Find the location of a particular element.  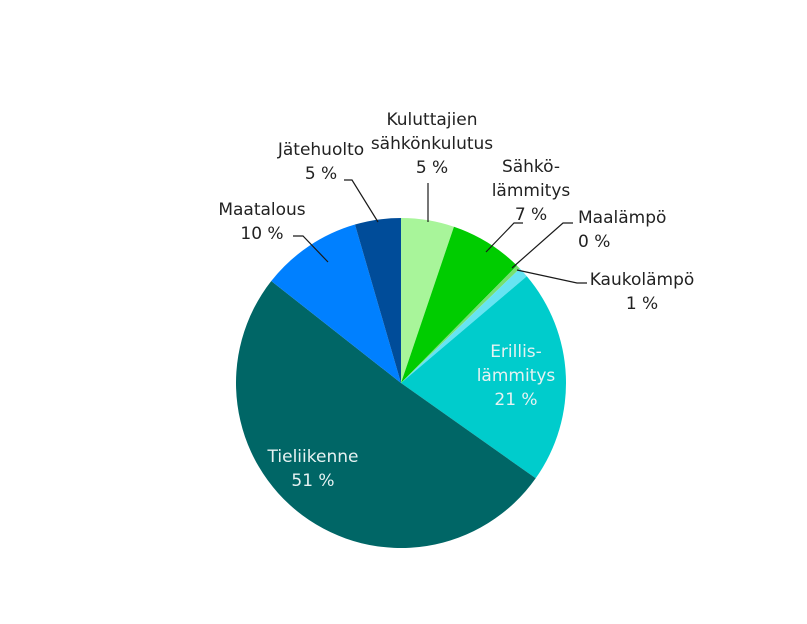

pie-slice-maatalous is located at coordinates (336, 303).